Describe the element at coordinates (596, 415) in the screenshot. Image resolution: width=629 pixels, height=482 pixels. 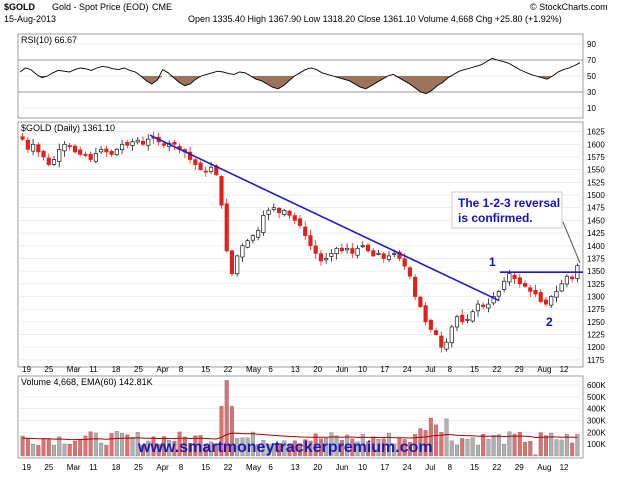
I see `volume-tick-labels: 600K 500K 400K 300K 200K 100K` at that location.